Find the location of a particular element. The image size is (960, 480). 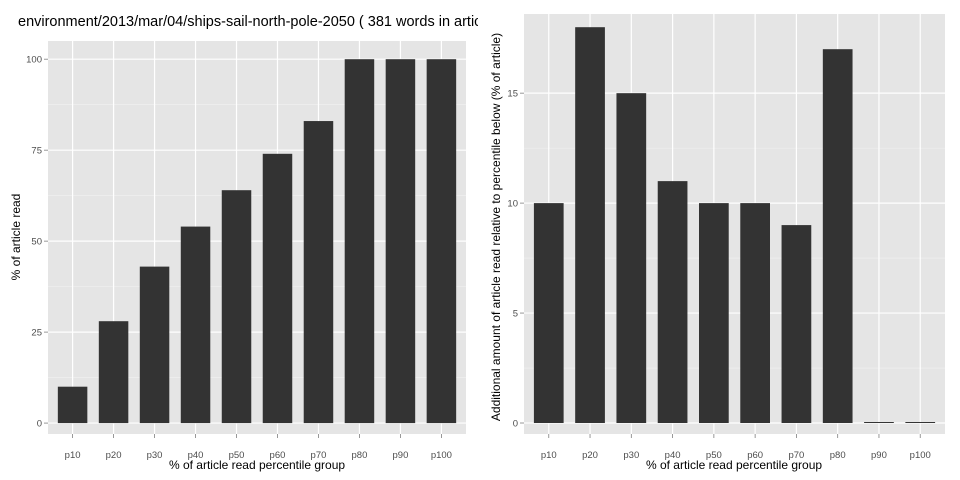

y-tick-label: 25 is located at coordinates (36, 333).